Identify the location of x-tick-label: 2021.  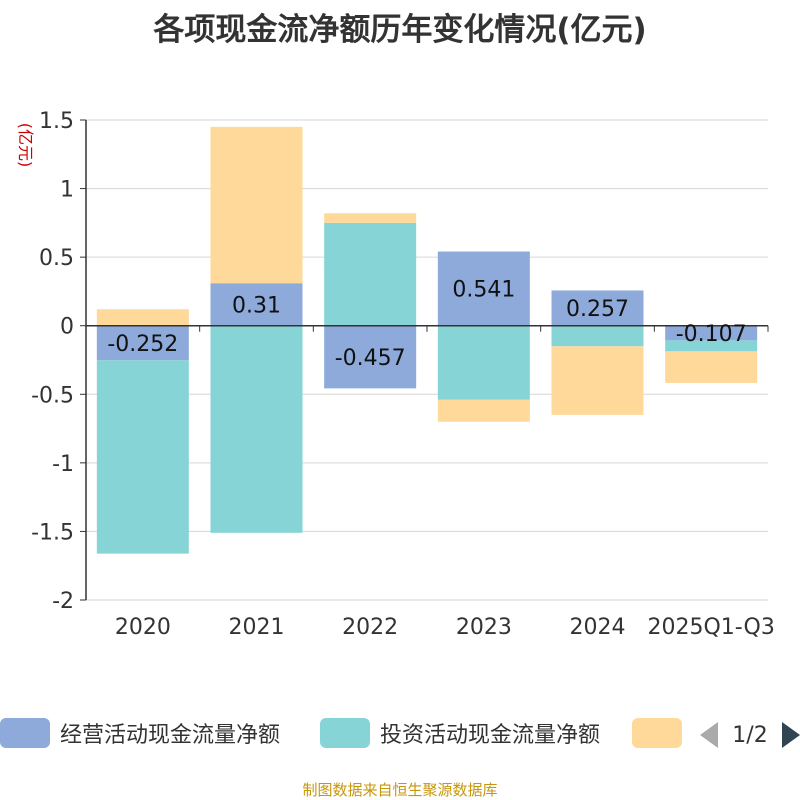
(257, 627).